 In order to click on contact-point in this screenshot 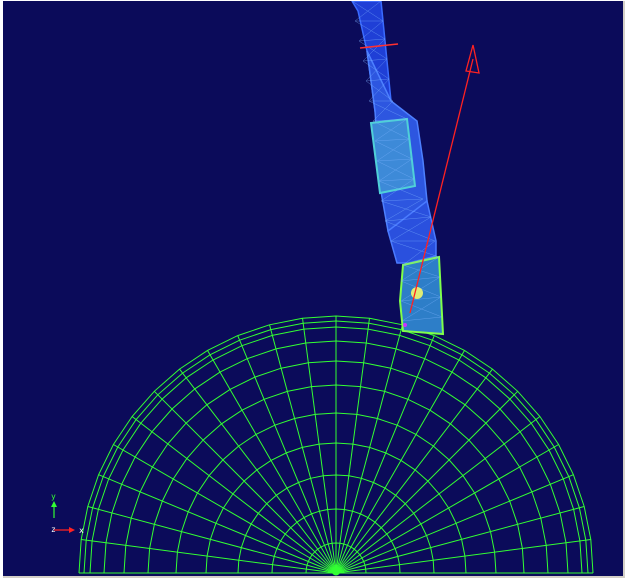, I will do `click(405, 325)`.